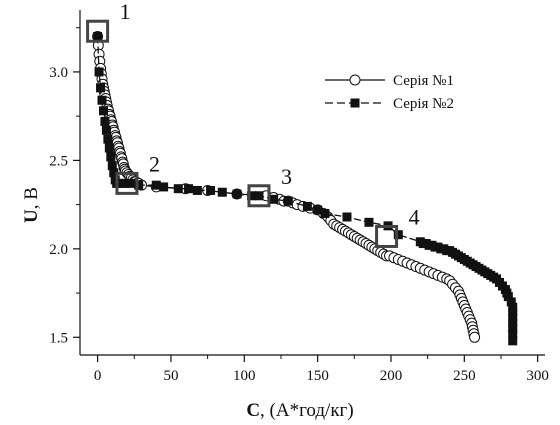 The height and width of the screenshot is (425, 560). I want to click on marked-point-label: 1, so click(125, 12).